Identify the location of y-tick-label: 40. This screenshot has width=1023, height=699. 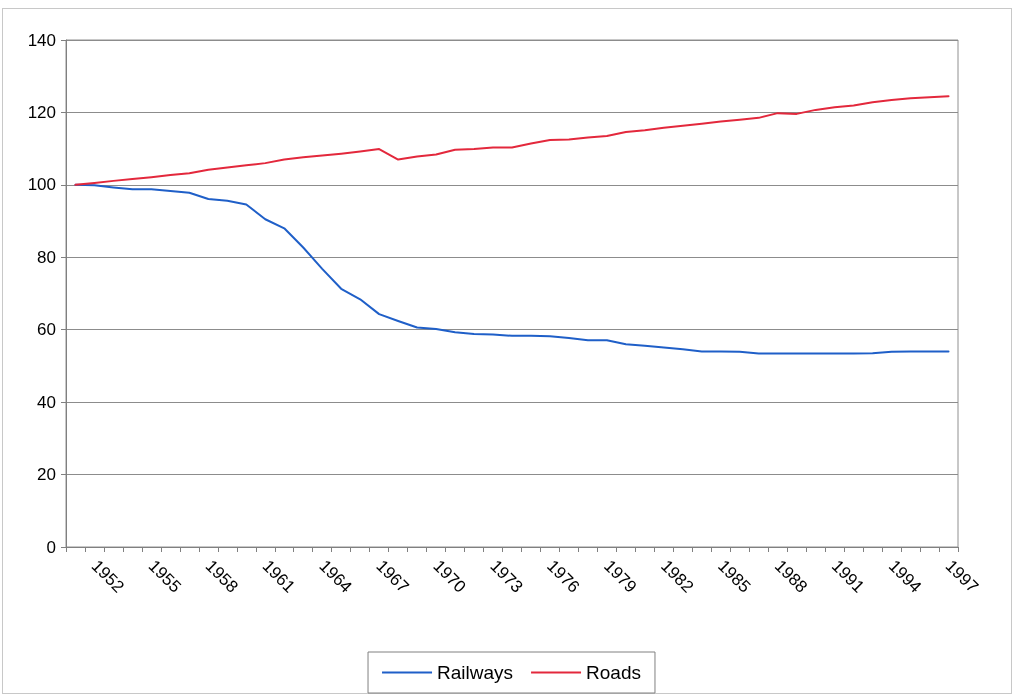
(46, 402).